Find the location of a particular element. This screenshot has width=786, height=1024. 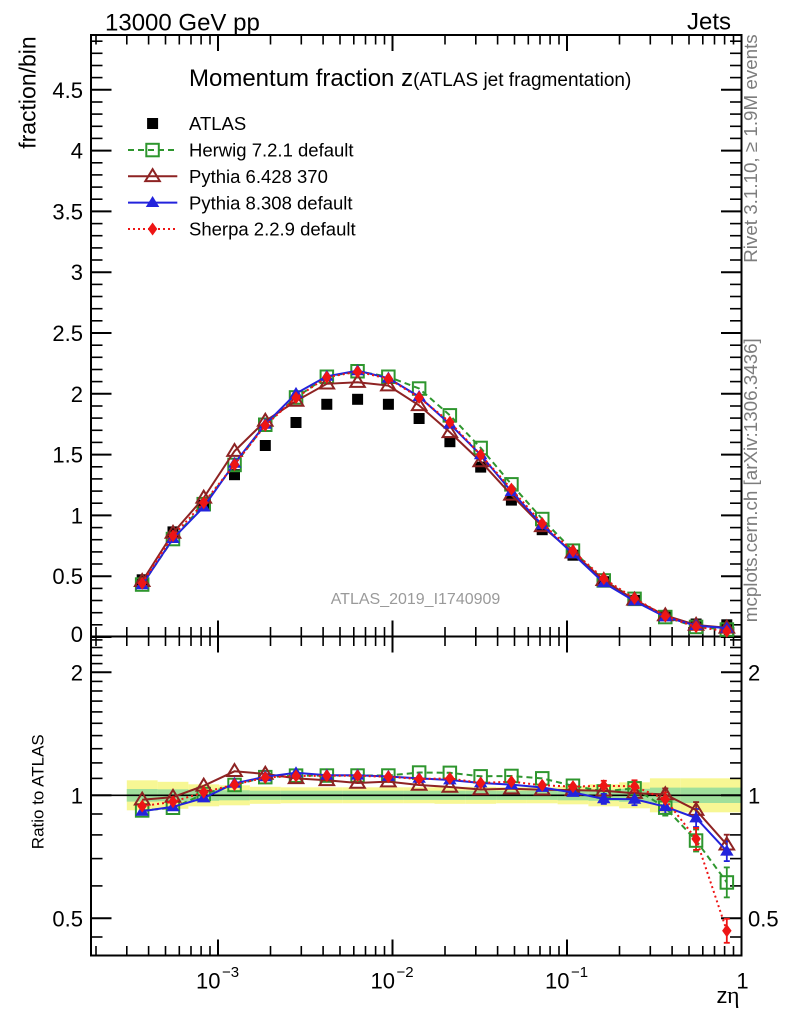

svg-text: ATLAS is located at coordinates (217, 123).